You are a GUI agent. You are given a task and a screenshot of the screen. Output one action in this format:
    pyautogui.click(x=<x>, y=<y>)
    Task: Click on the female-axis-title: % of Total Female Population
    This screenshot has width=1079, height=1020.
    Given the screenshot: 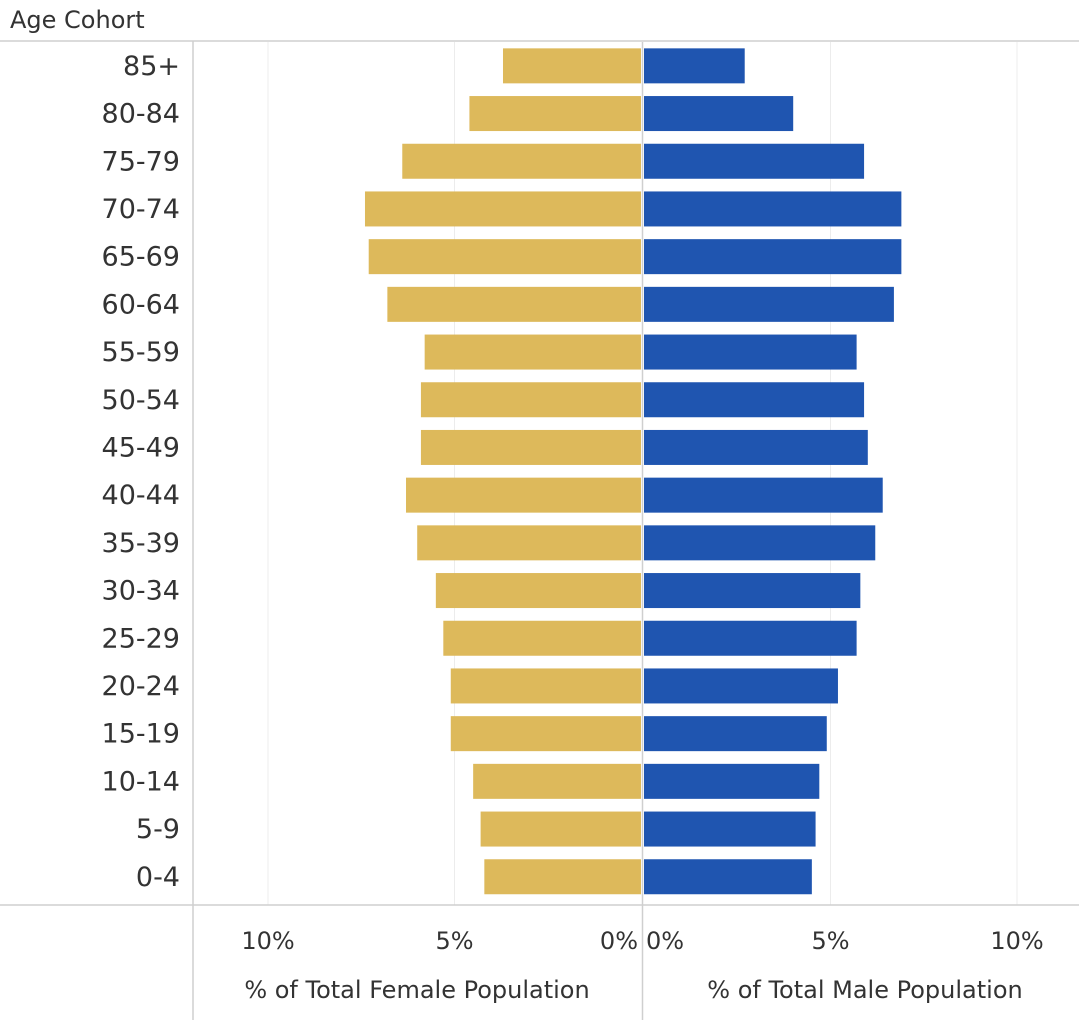 What is the action you would take?
    pyautogui.click(x=416, y=990)
    